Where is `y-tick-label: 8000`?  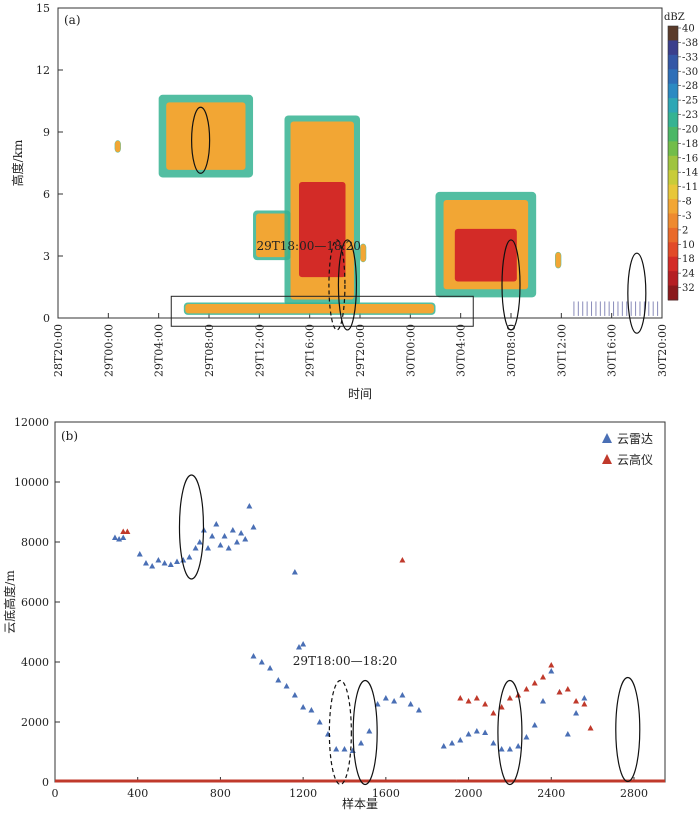 y-tick-label: 8000 is located at coordinates (35, 542).